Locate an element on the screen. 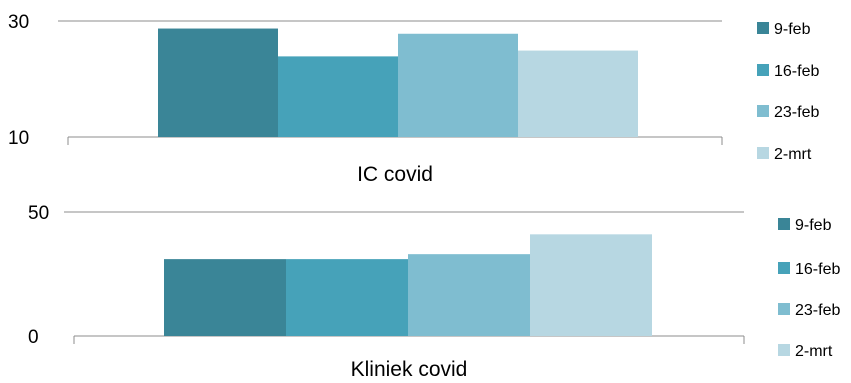 The width and height of the screenshot is (851, 383). y-tick-label: 0 is located at coordinates (33, 337).